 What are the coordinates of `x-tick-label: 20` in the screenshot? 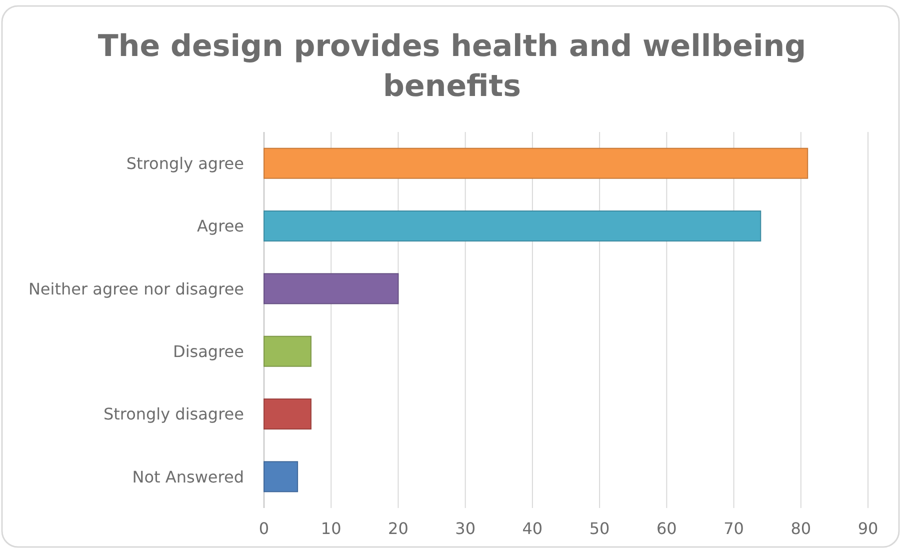 It's located at (398, 528).